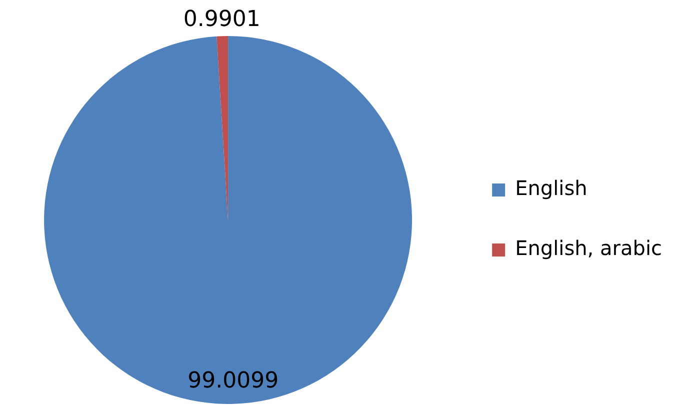  I want to click on legend-label: English, so click(551, 188).